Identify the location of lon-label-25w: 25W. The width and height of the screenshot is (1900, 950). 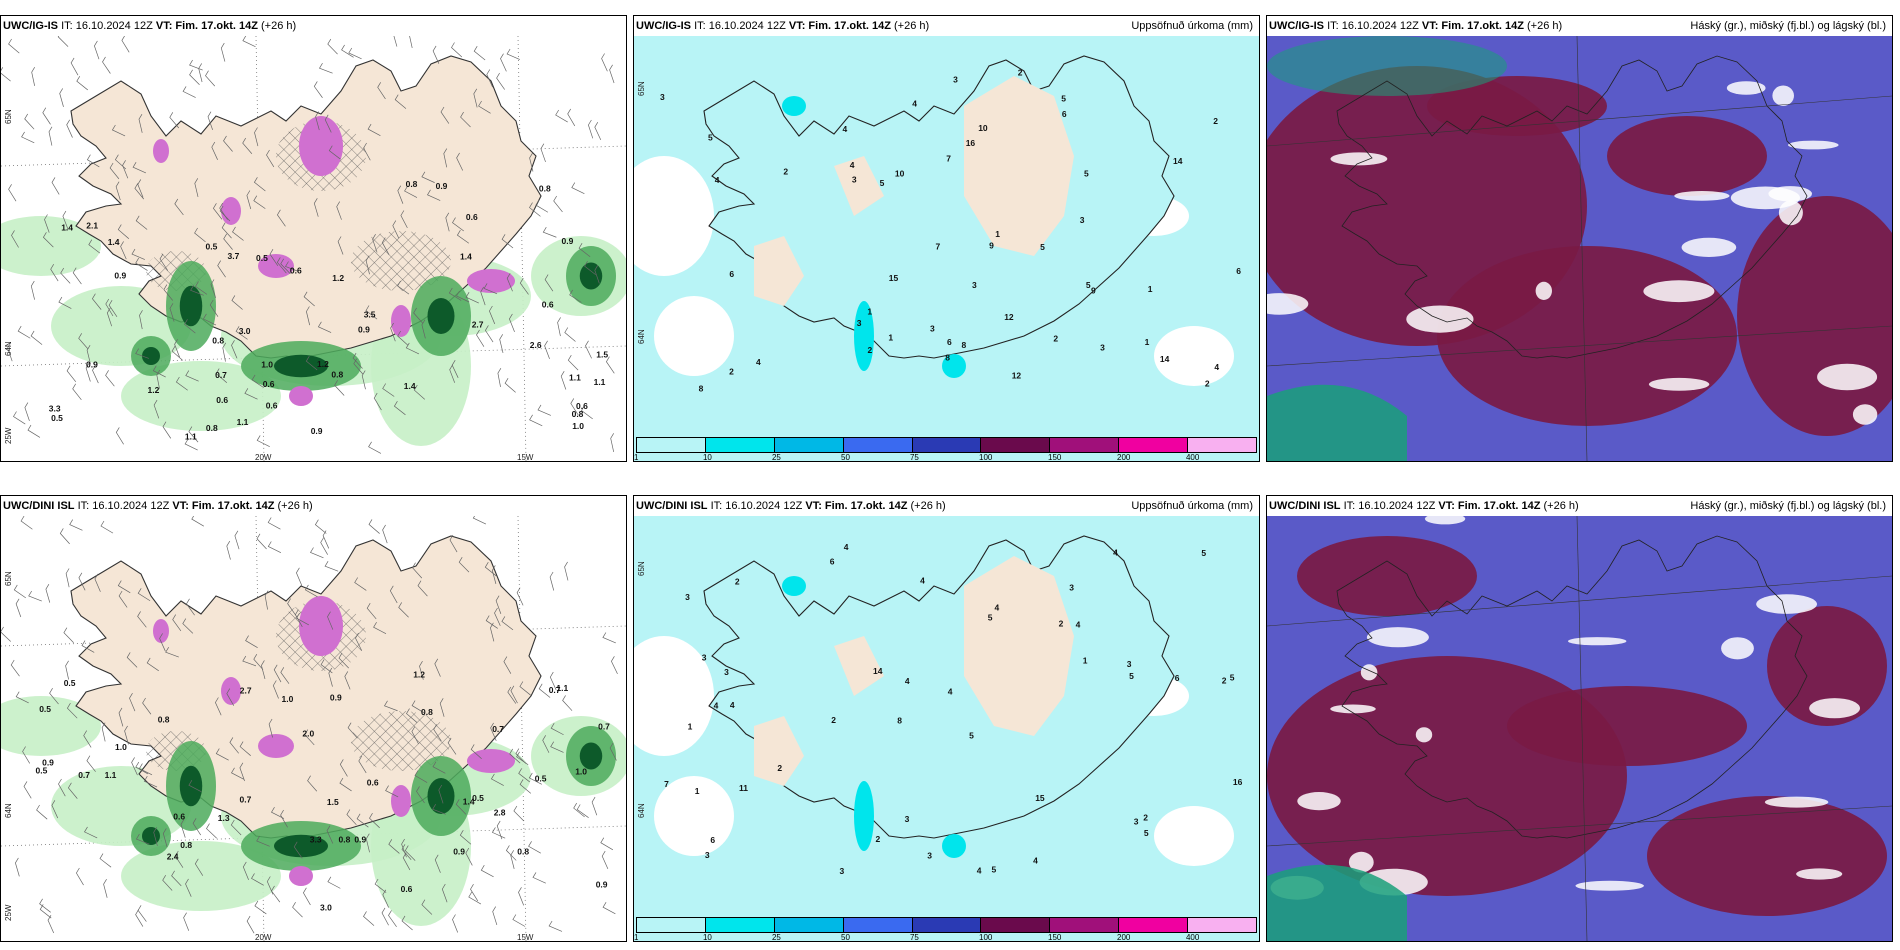
(8, 912).